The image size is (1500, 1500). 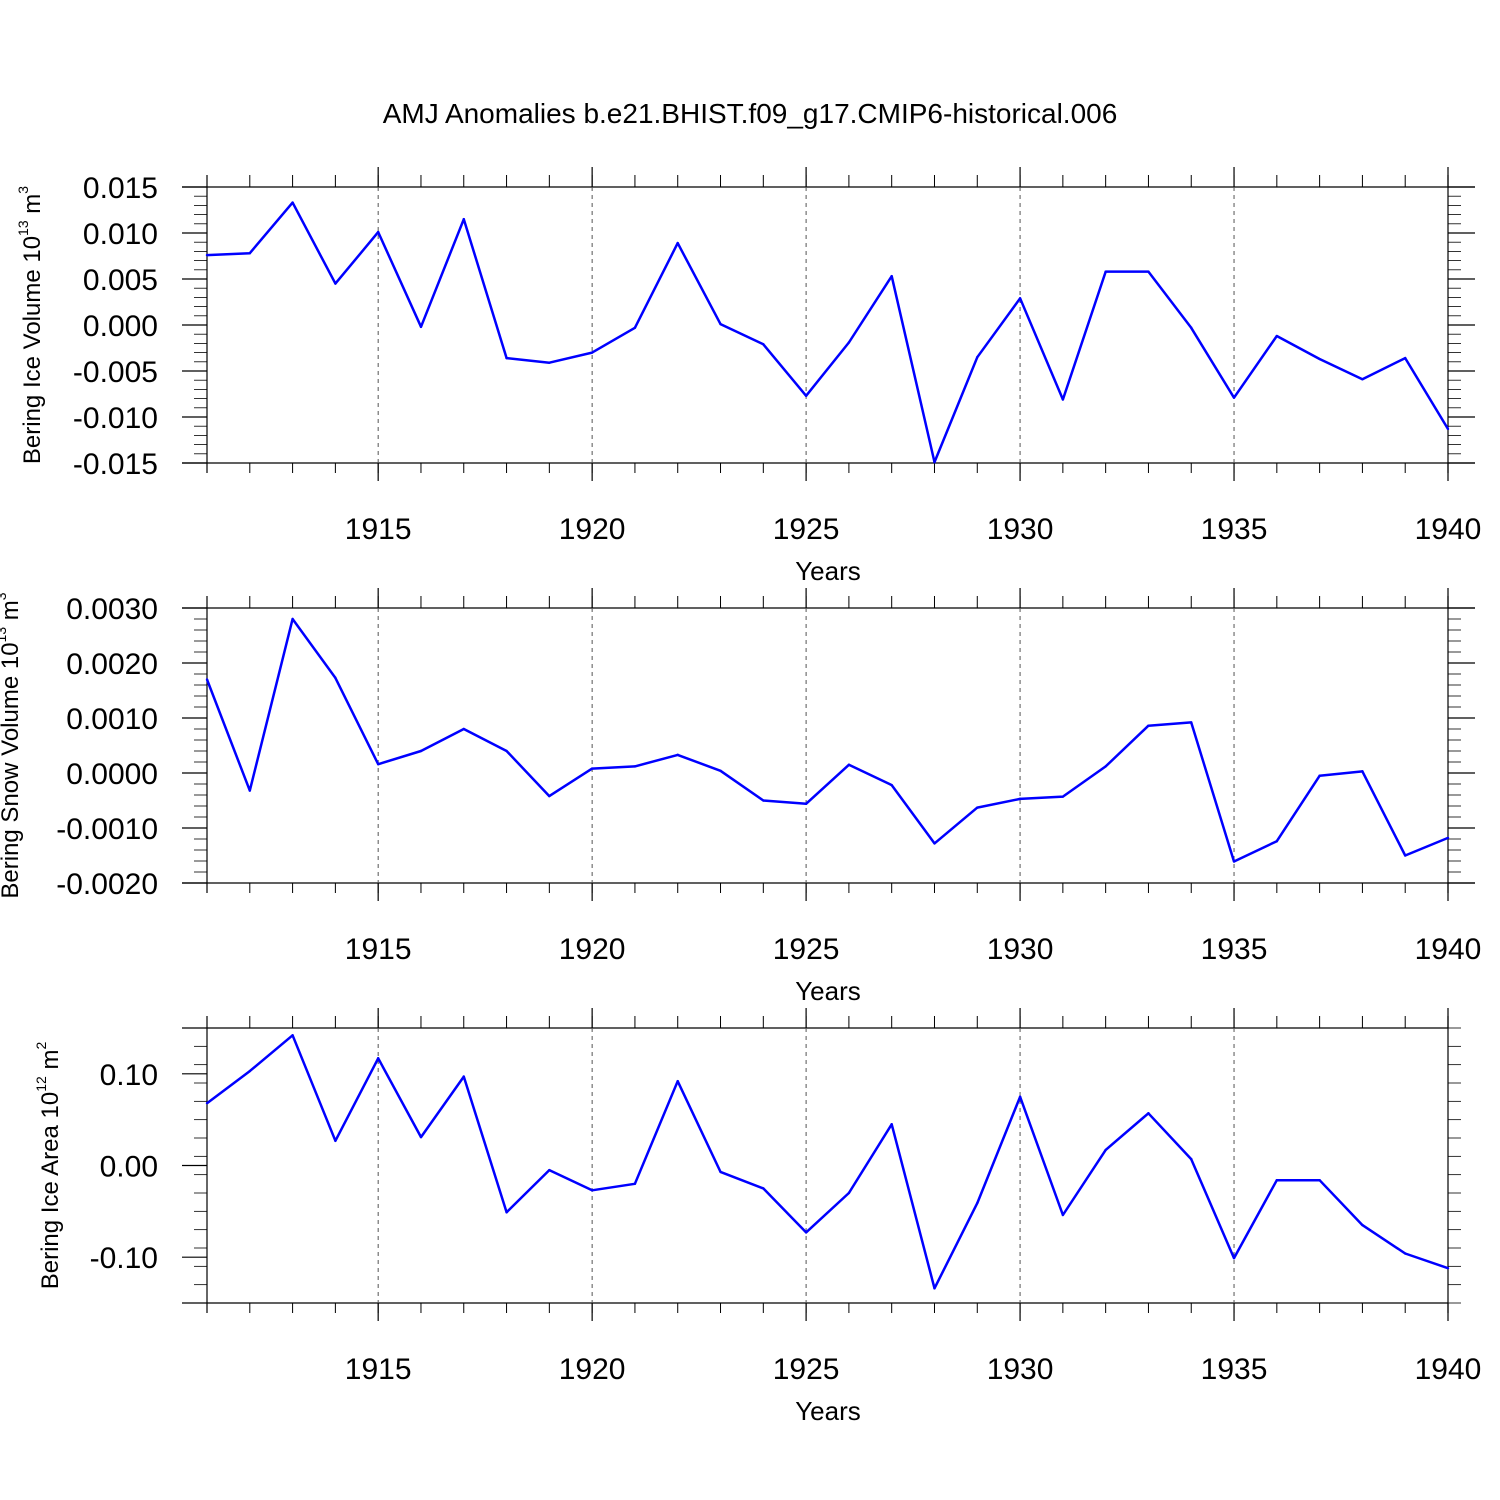 I want to click on series-line, so click(x=828, y=332).